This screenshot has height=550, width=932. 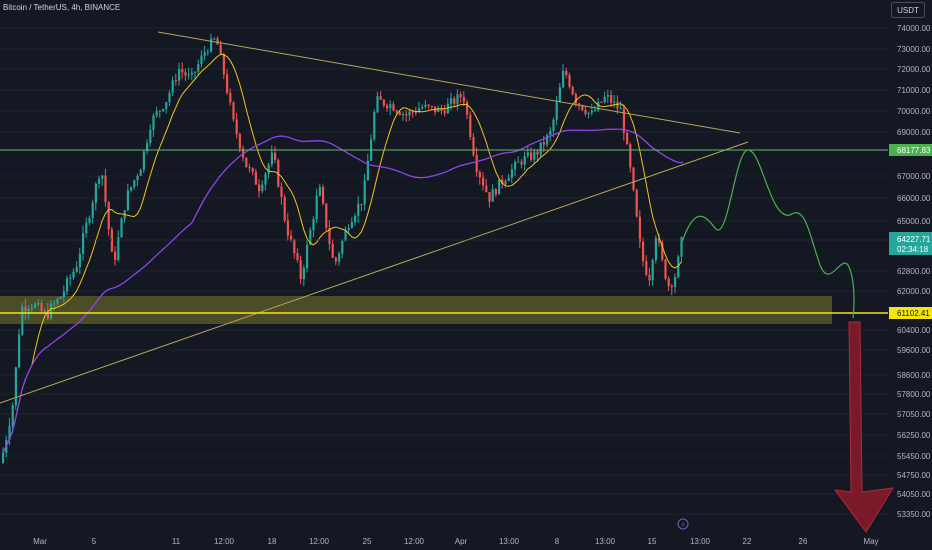 What do you see at coordinates (908, 10) in the screenshot?
I see `currency-button: USDT` at bounding box center [908, 10].